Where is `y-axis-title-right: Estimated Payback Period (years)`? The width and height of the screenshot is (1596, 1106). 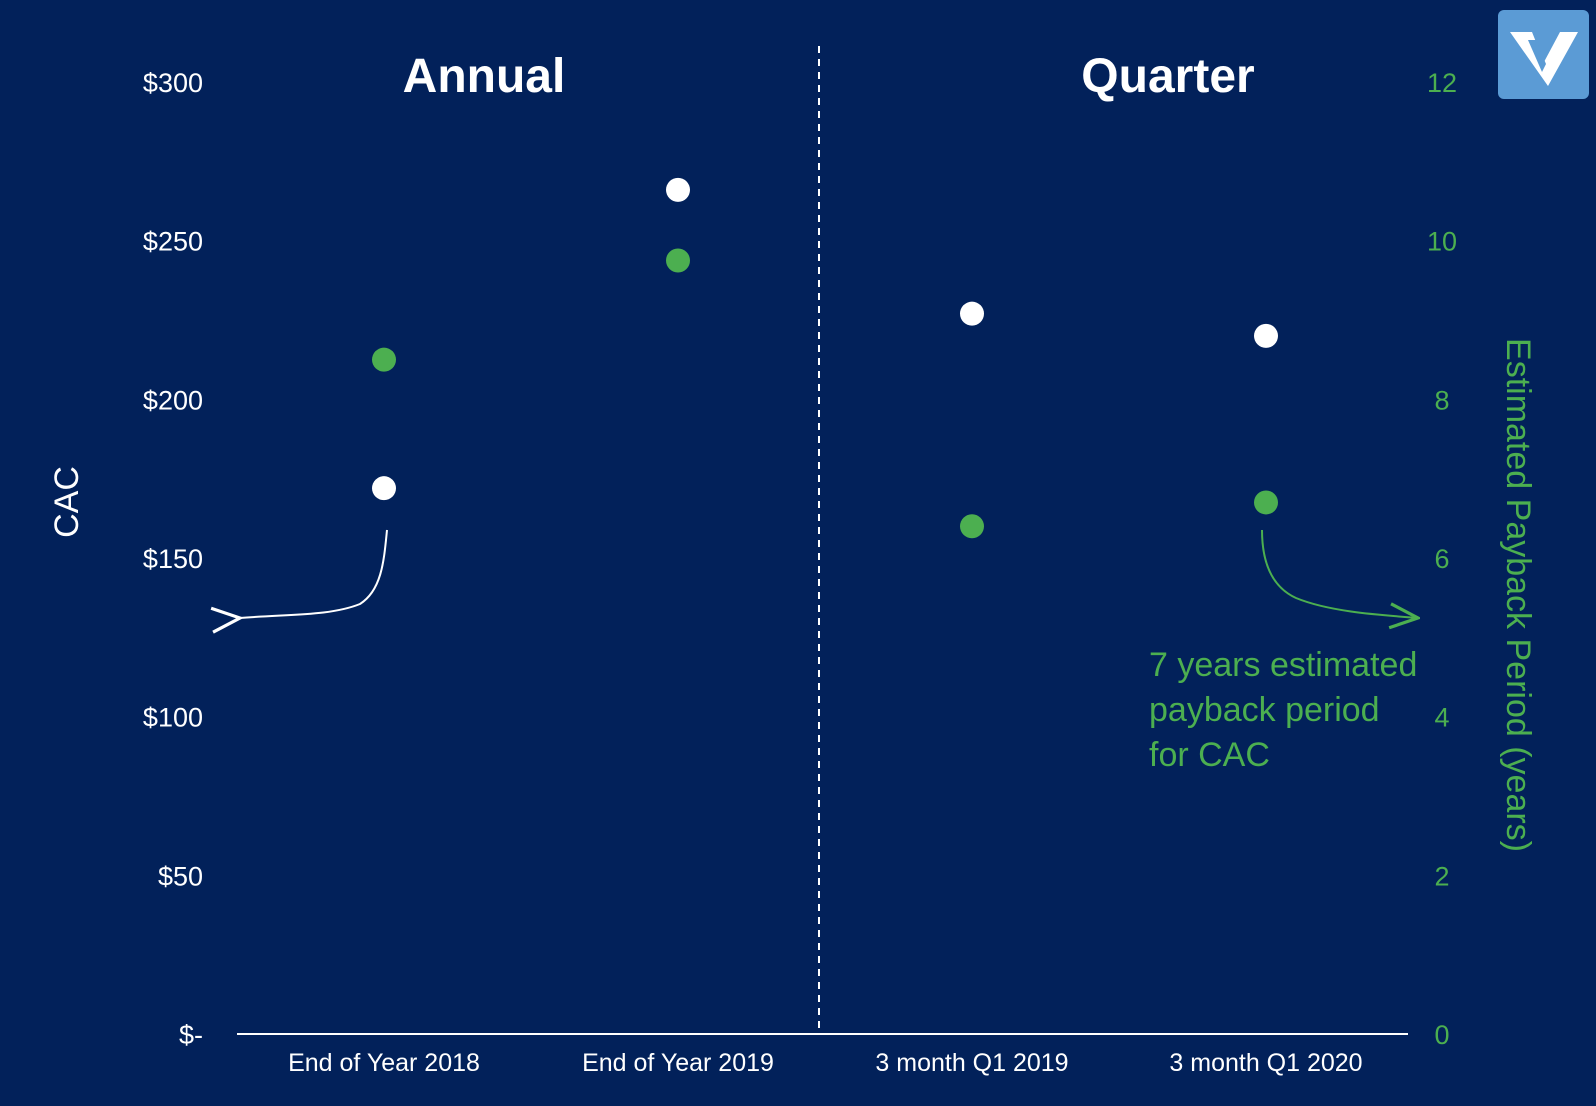 y-axis-title-right: Estimated Payback Period (years) is located at coordinates (1518, 595).